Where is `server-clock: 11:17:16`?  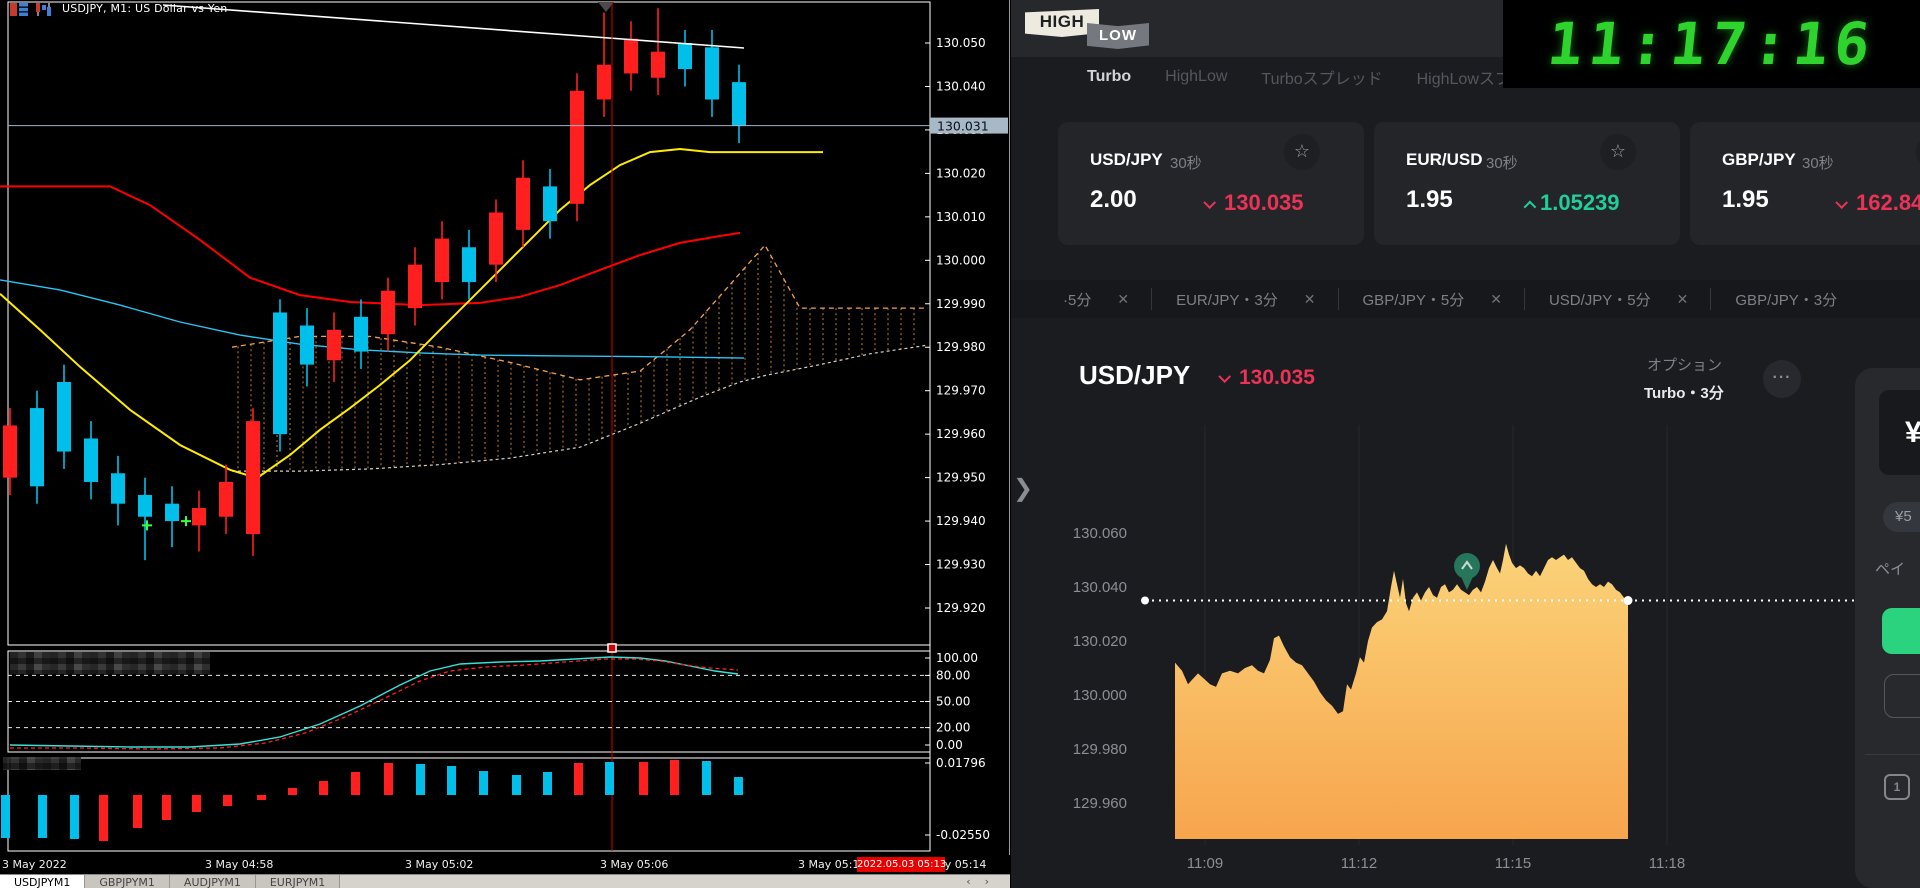
server-clock: 11:17:16 is located at coordinates (1711, 44).